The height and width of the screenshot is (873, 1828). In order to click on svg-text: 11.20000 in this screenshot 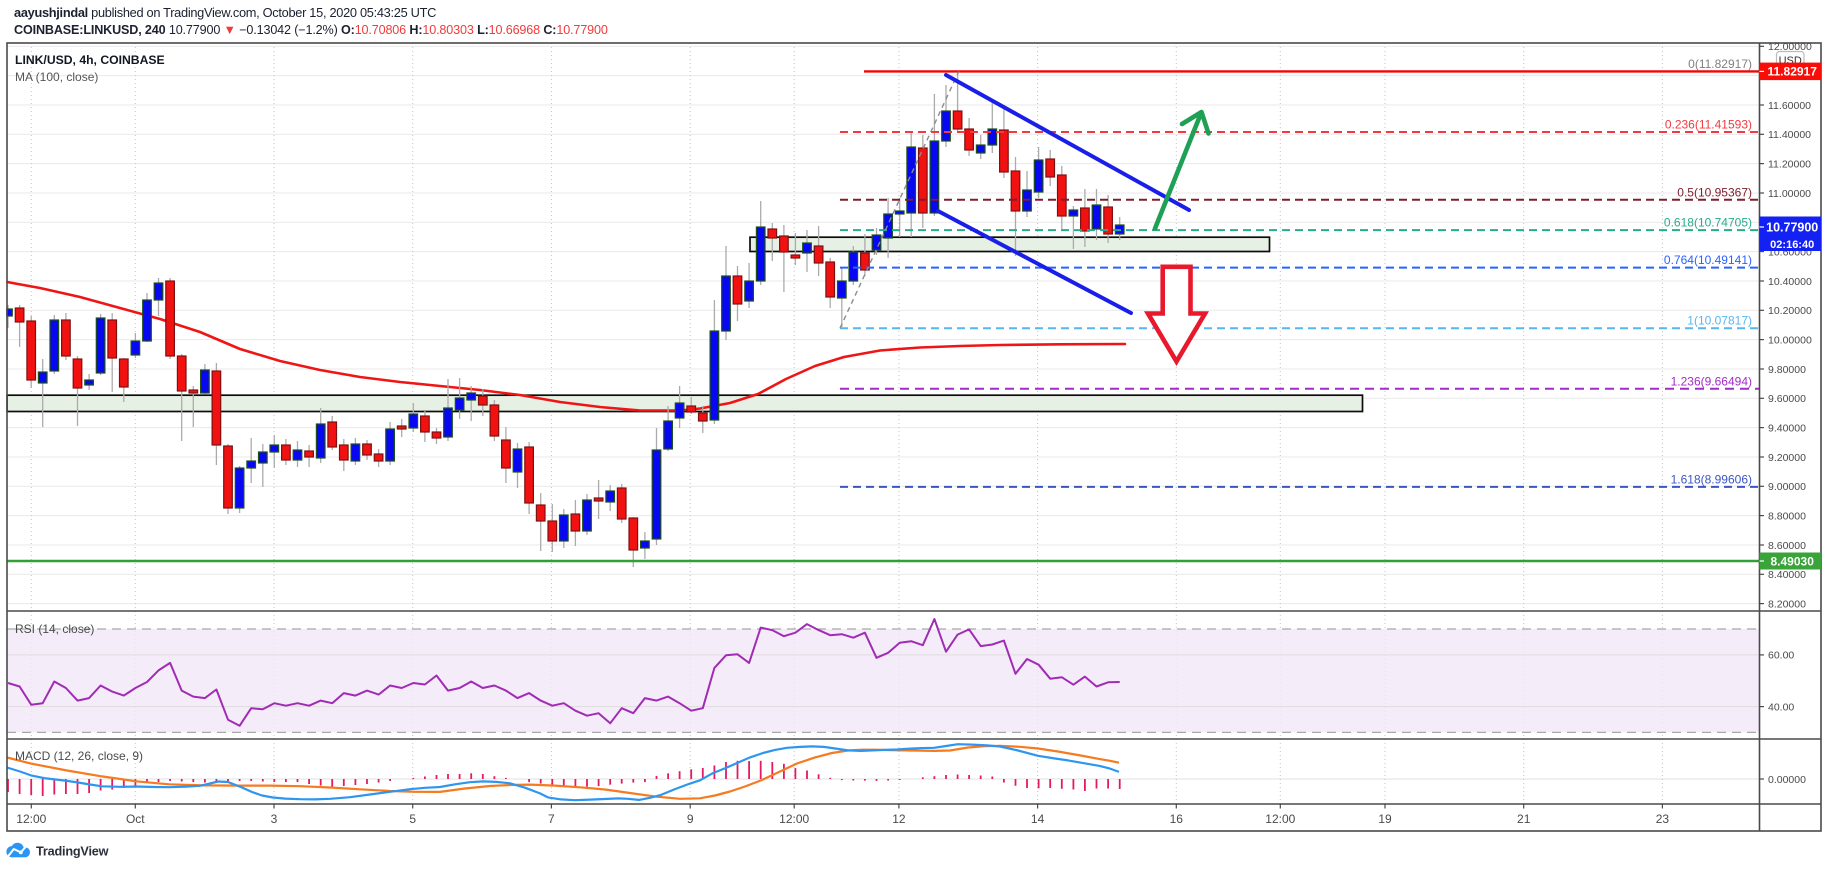, I will do `click(1789, 164)`.